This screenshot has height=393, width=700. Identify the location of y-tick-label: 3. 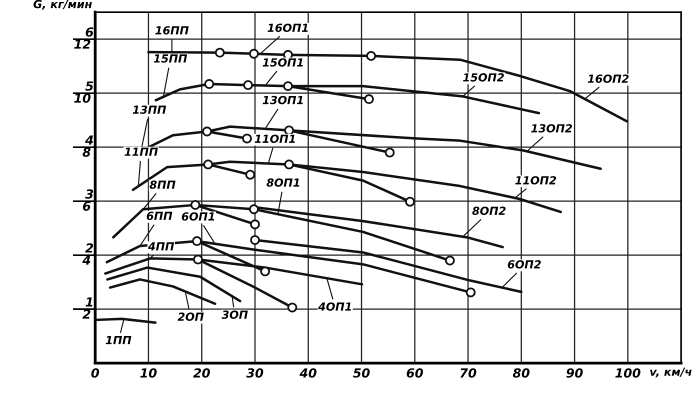
(89, 194).